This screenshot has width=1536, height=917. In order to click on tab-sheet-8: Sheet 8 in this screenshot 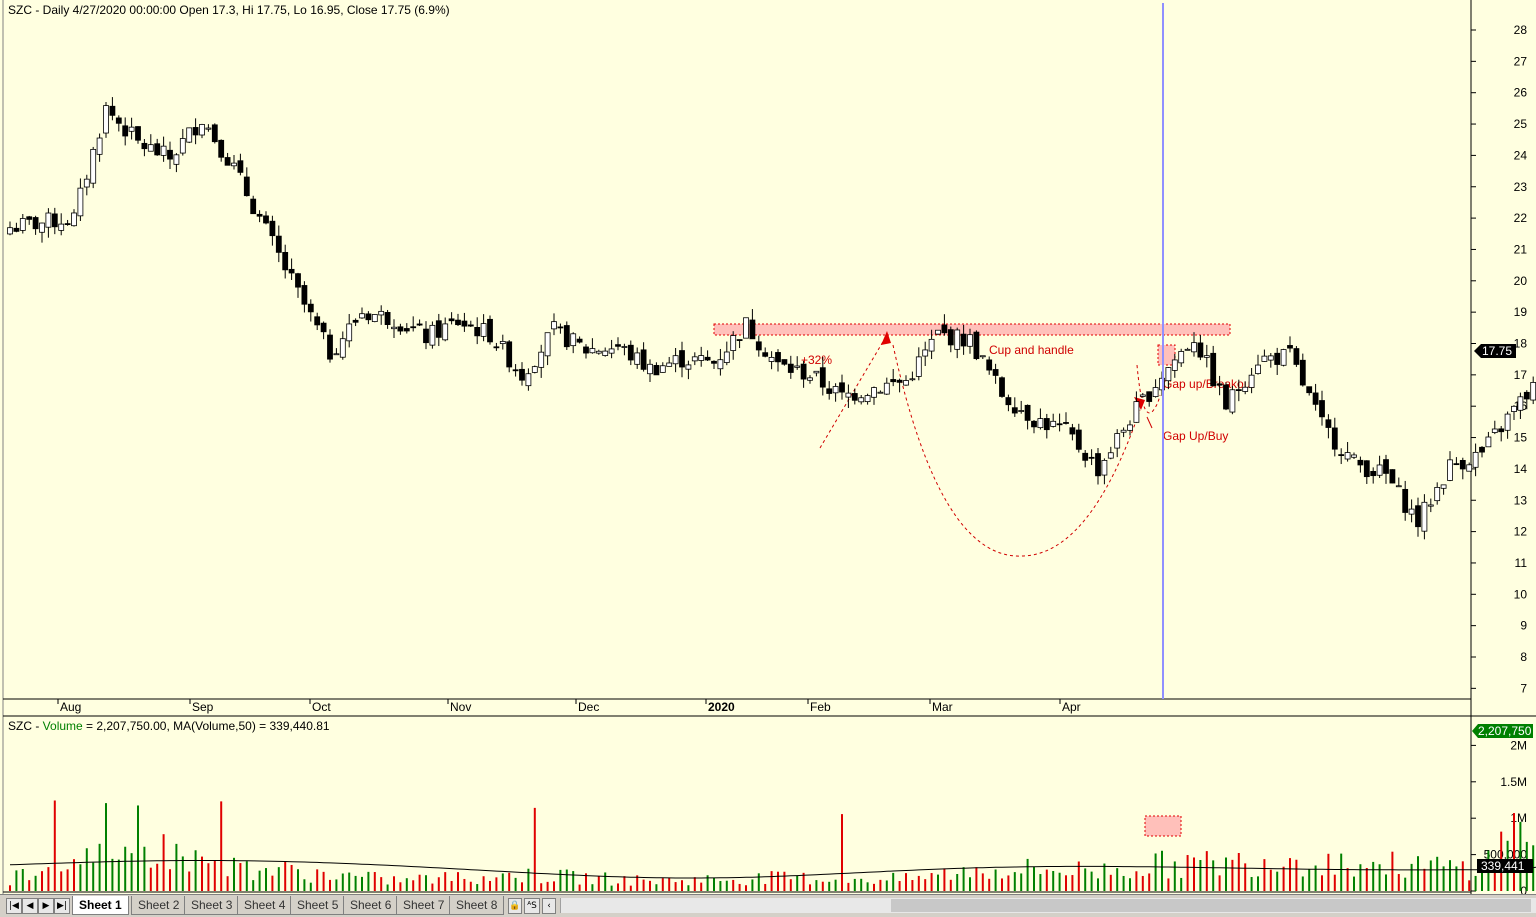, I will do `click(476, 905)`.